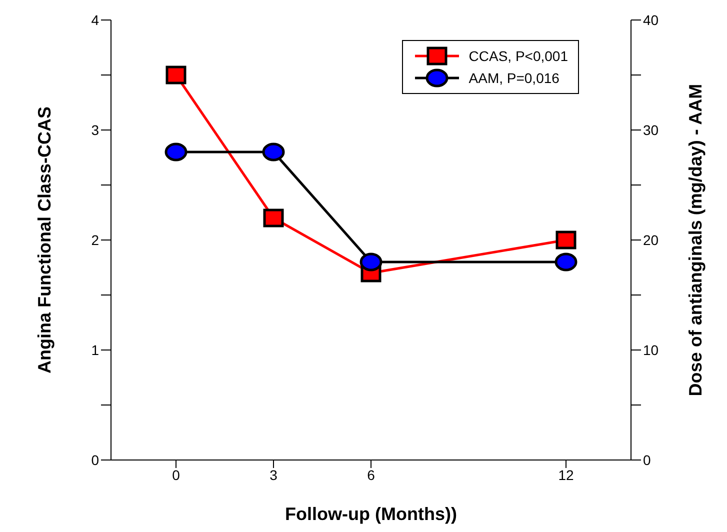 The image size is (727, 532). Describe the element at coordinates (371, 514) in the screenshot. I see `x-axis-title: Follow-up (Months))` at that location.